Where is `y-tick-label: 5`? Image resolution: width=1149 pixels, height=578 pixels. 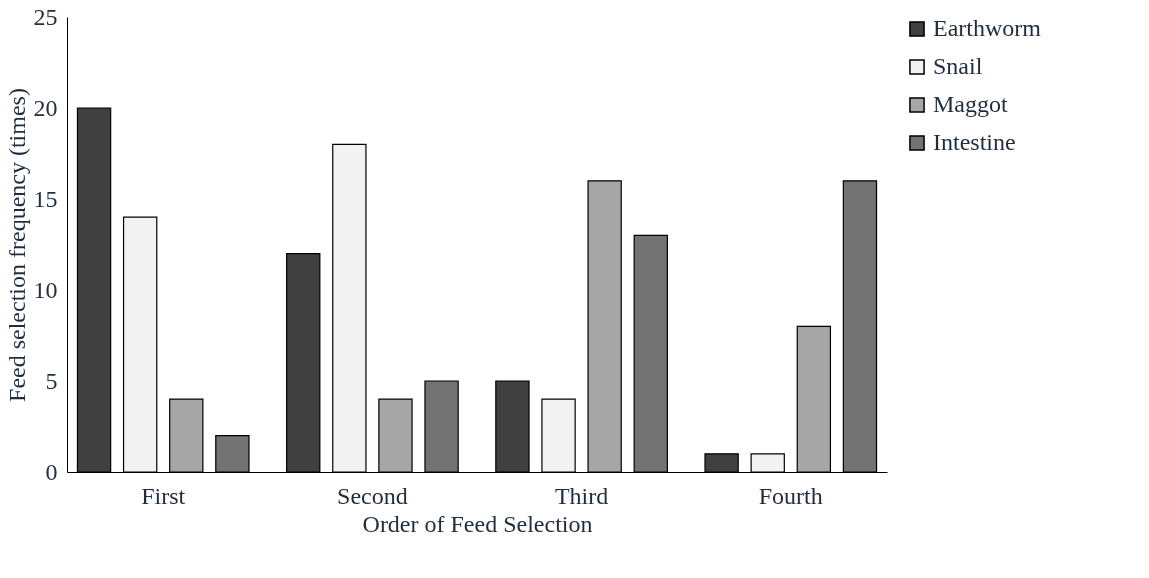 y-tick-label: 5 is located at coordinates (51, 380).